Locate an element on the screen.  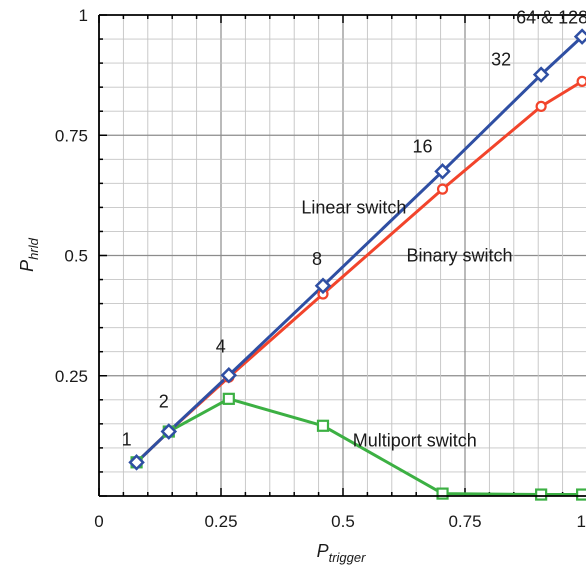
x-tick-label: 0.5 is located at coordinates (343, 521).